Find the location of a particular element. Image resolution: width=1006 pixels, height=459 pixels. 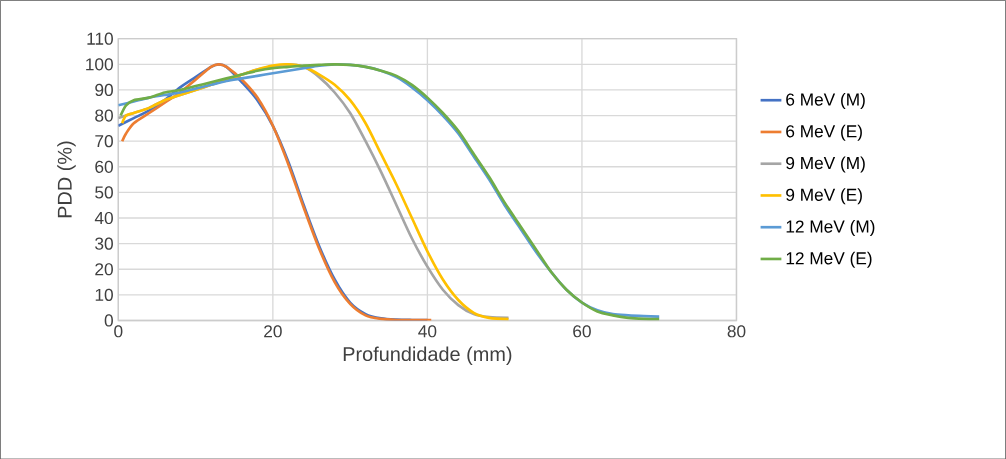

y-tick-label: 80 is located at coordinates (104, 115).